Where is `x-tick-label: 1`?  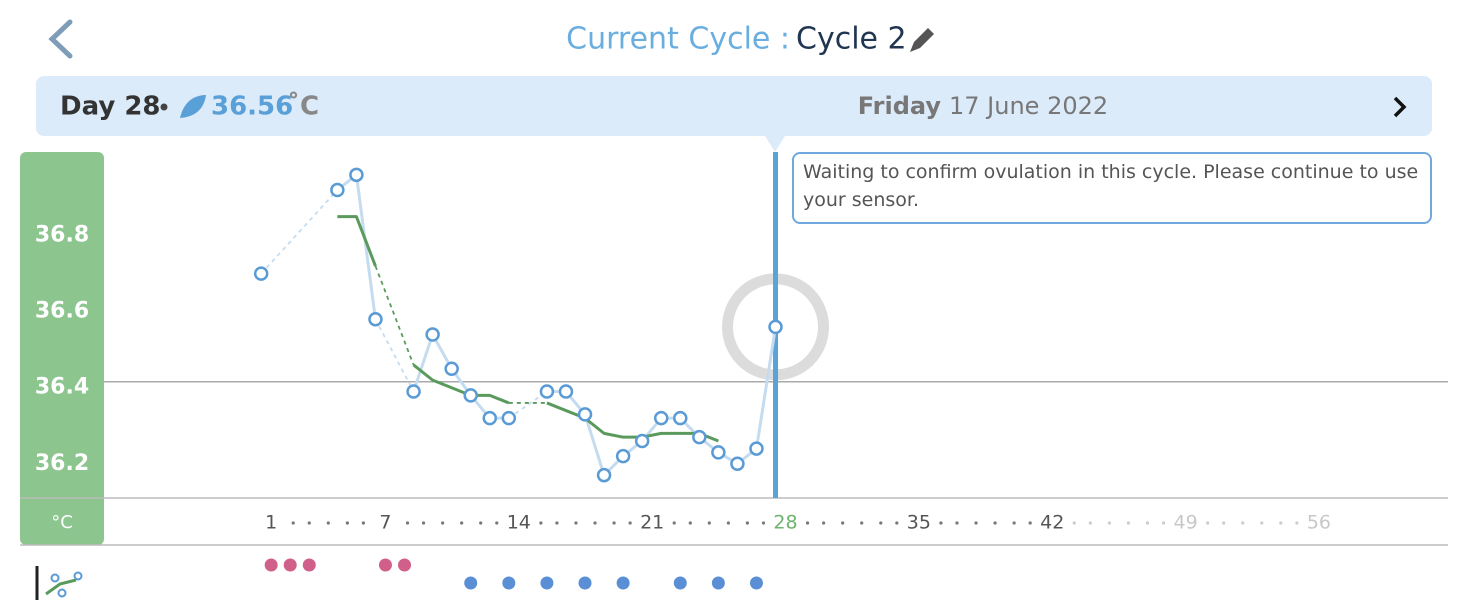
x-tick-label: 1 is located at coordinates (271, 523).